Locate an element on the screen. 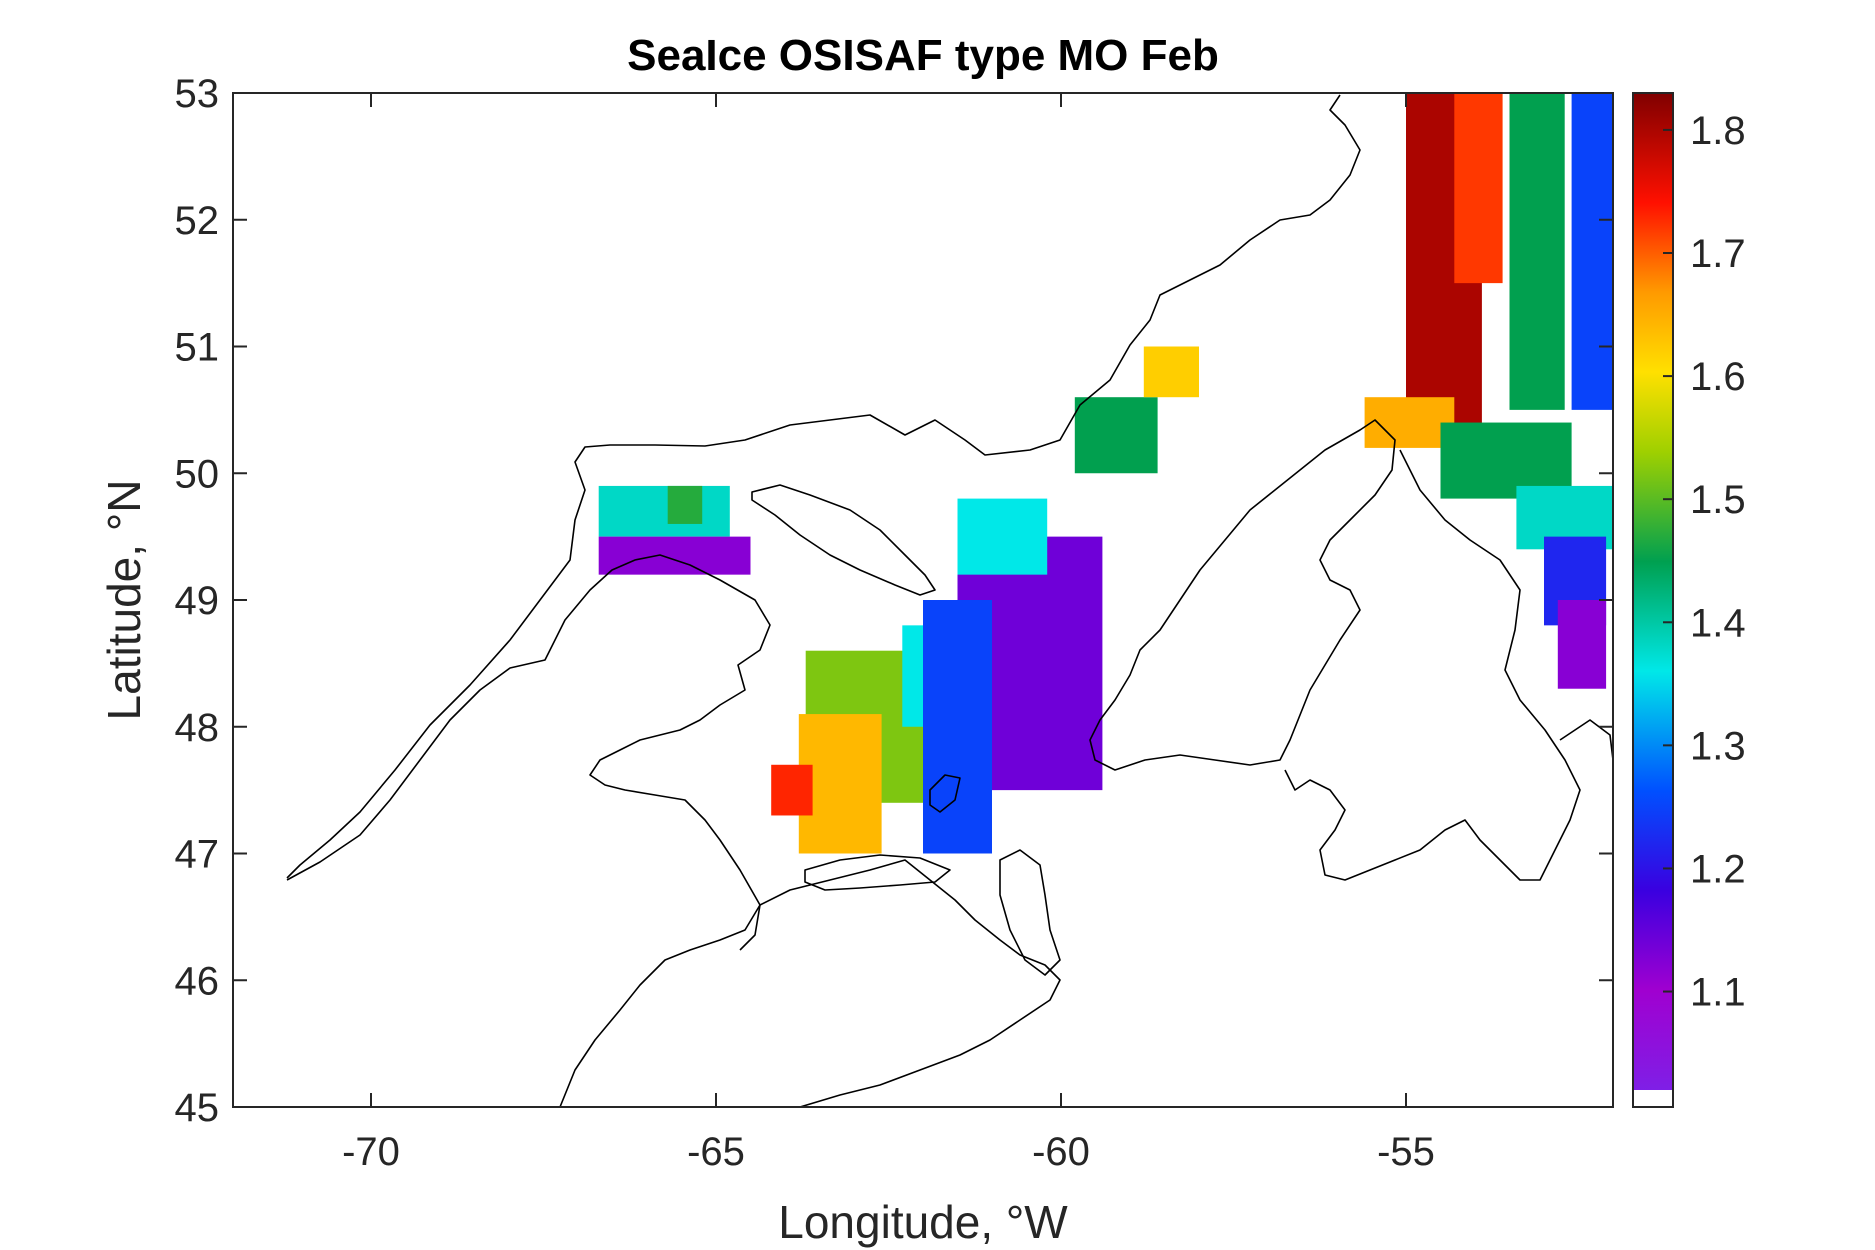 This screenshot has width=1875, height=1250. x-tick-label: -60 is located at coordinates (1061, 1152).